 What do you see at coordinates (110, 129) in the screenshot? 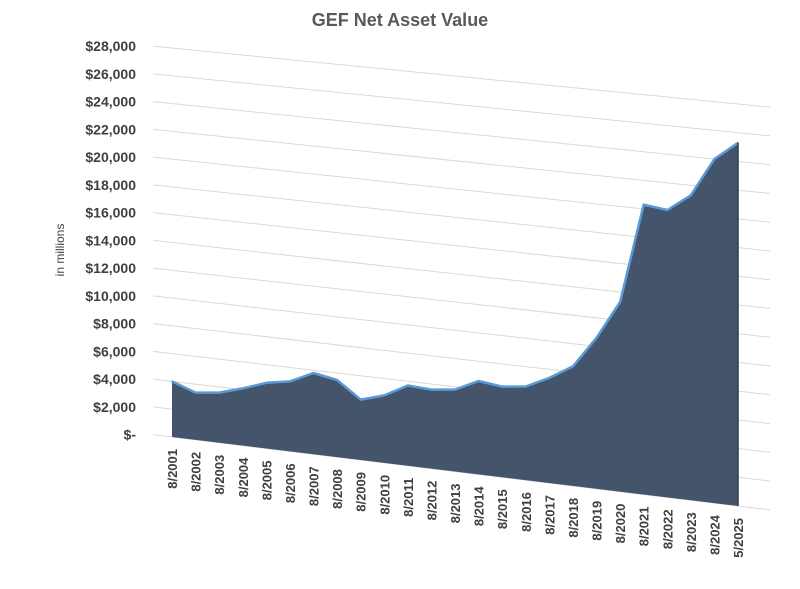
I see `y-tick-label: $22,000` at bounding box center [110, 129].